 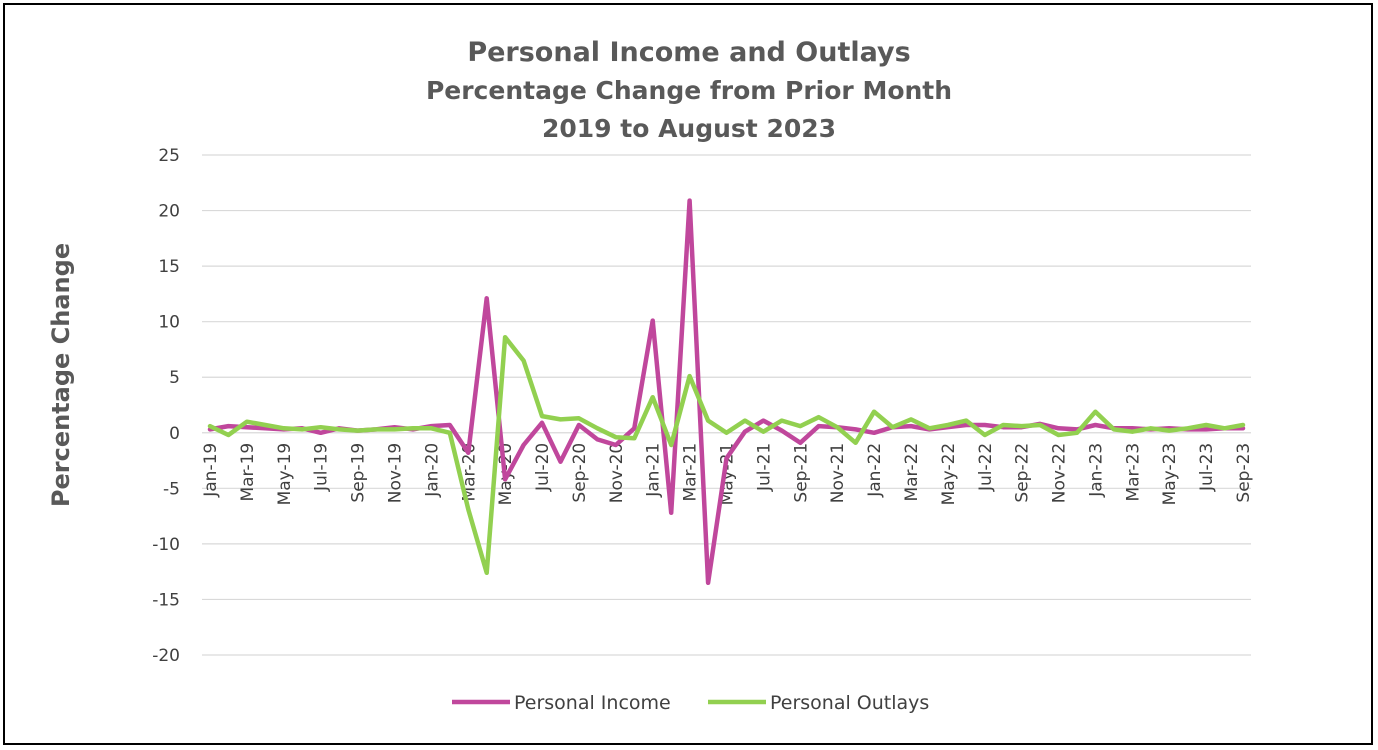 I want to click on x-tick-label: Jan-19, so click(x=211, y=470).